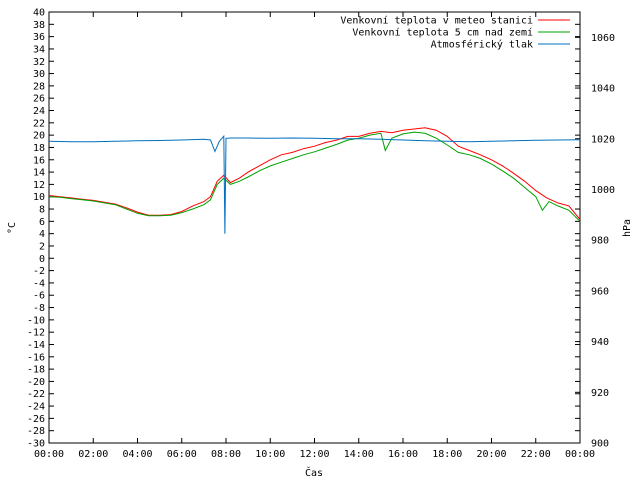  What do you see at coordinates (482, 45) in the screenshot?
I see `legend-label-3: Atmosférický tlak` at bounding box center [482, 45].